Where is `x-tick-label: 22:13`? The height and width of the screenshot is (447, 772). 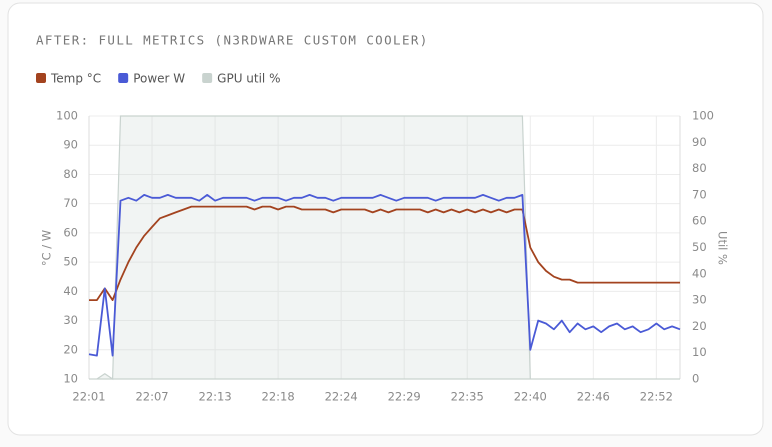
x-tick-label: 22:13 is located at coordinates (215, 397).